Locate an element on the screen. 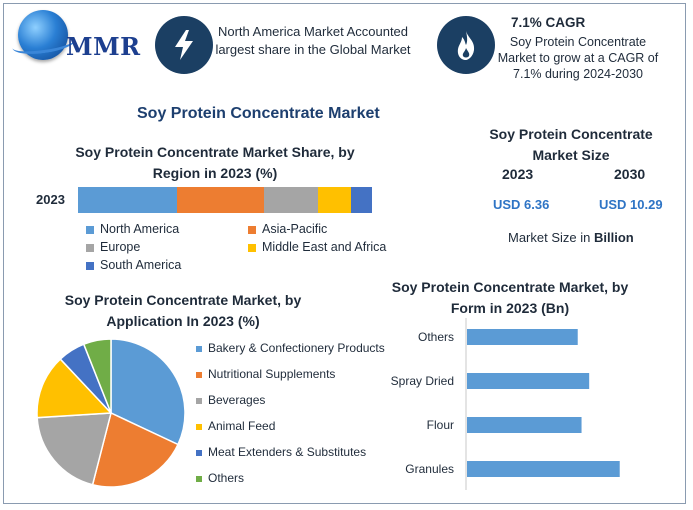 The height and width of the screenshot is (510, 693). form-bar-granules is located at coordinates (543, 469).